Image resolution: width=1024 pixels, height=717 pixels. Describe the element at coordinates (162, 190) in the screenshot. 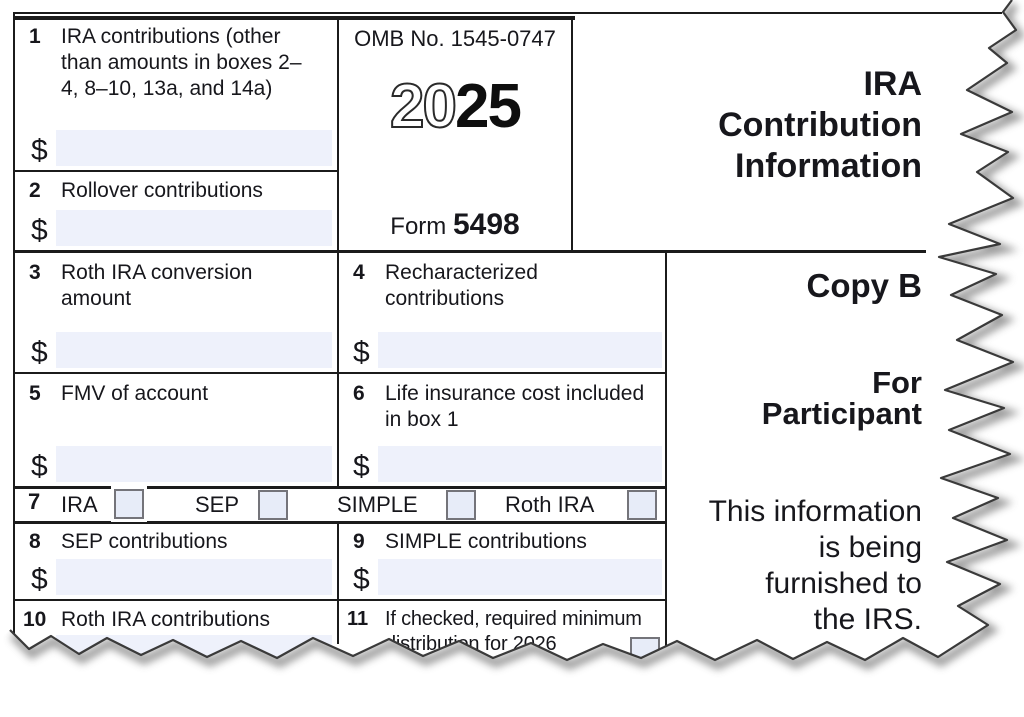

I see `box-2-label: Rollover contributions` at that location.